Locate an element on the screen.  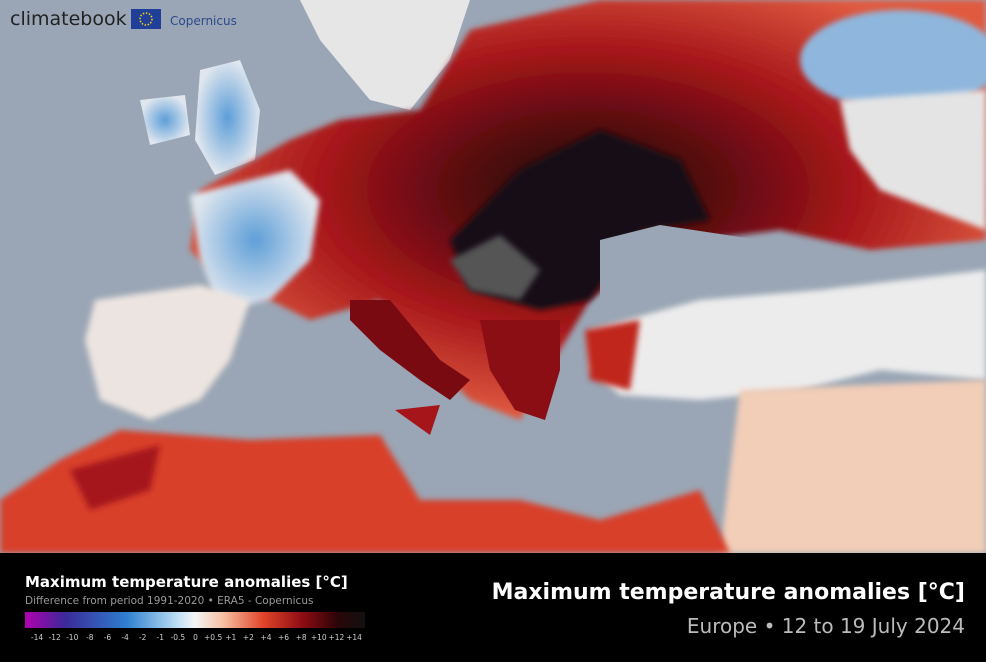
colorbar-label: +6 is located at coordinates (283, 637).